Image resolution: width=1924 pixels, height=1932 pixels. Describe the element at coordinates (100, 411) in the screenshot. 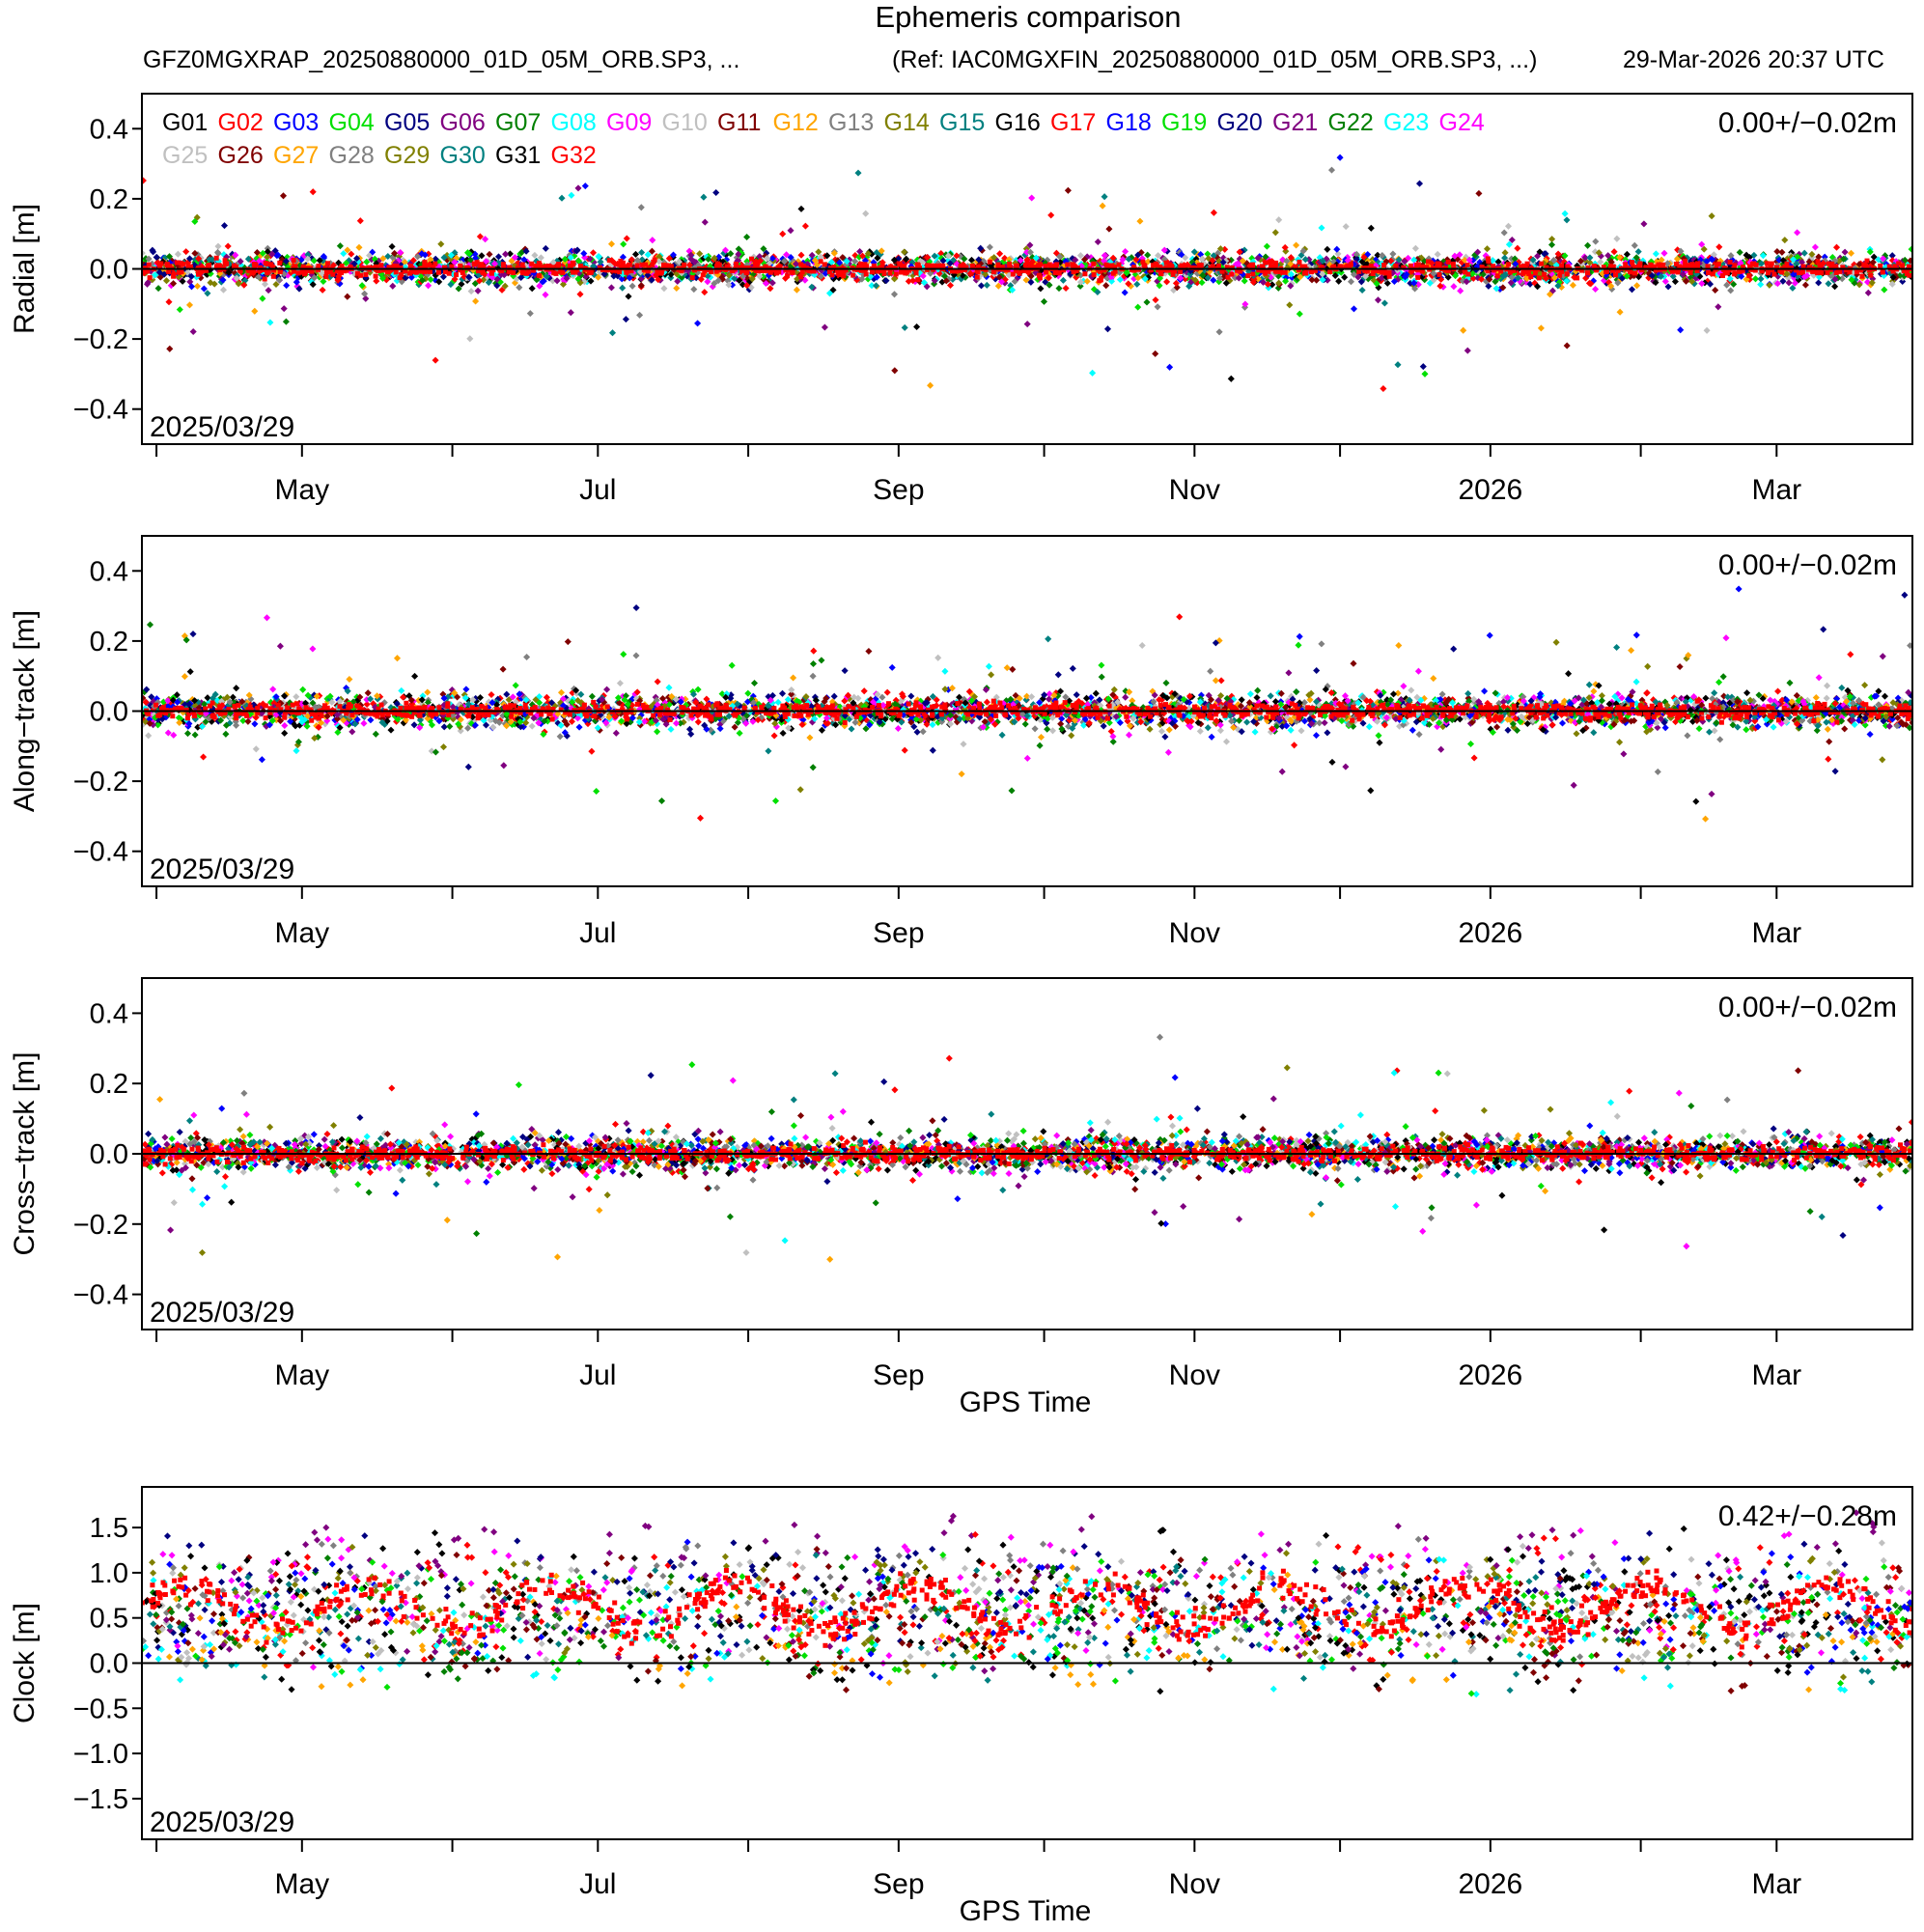

I see `y-tick-label: −0.4` at that location.